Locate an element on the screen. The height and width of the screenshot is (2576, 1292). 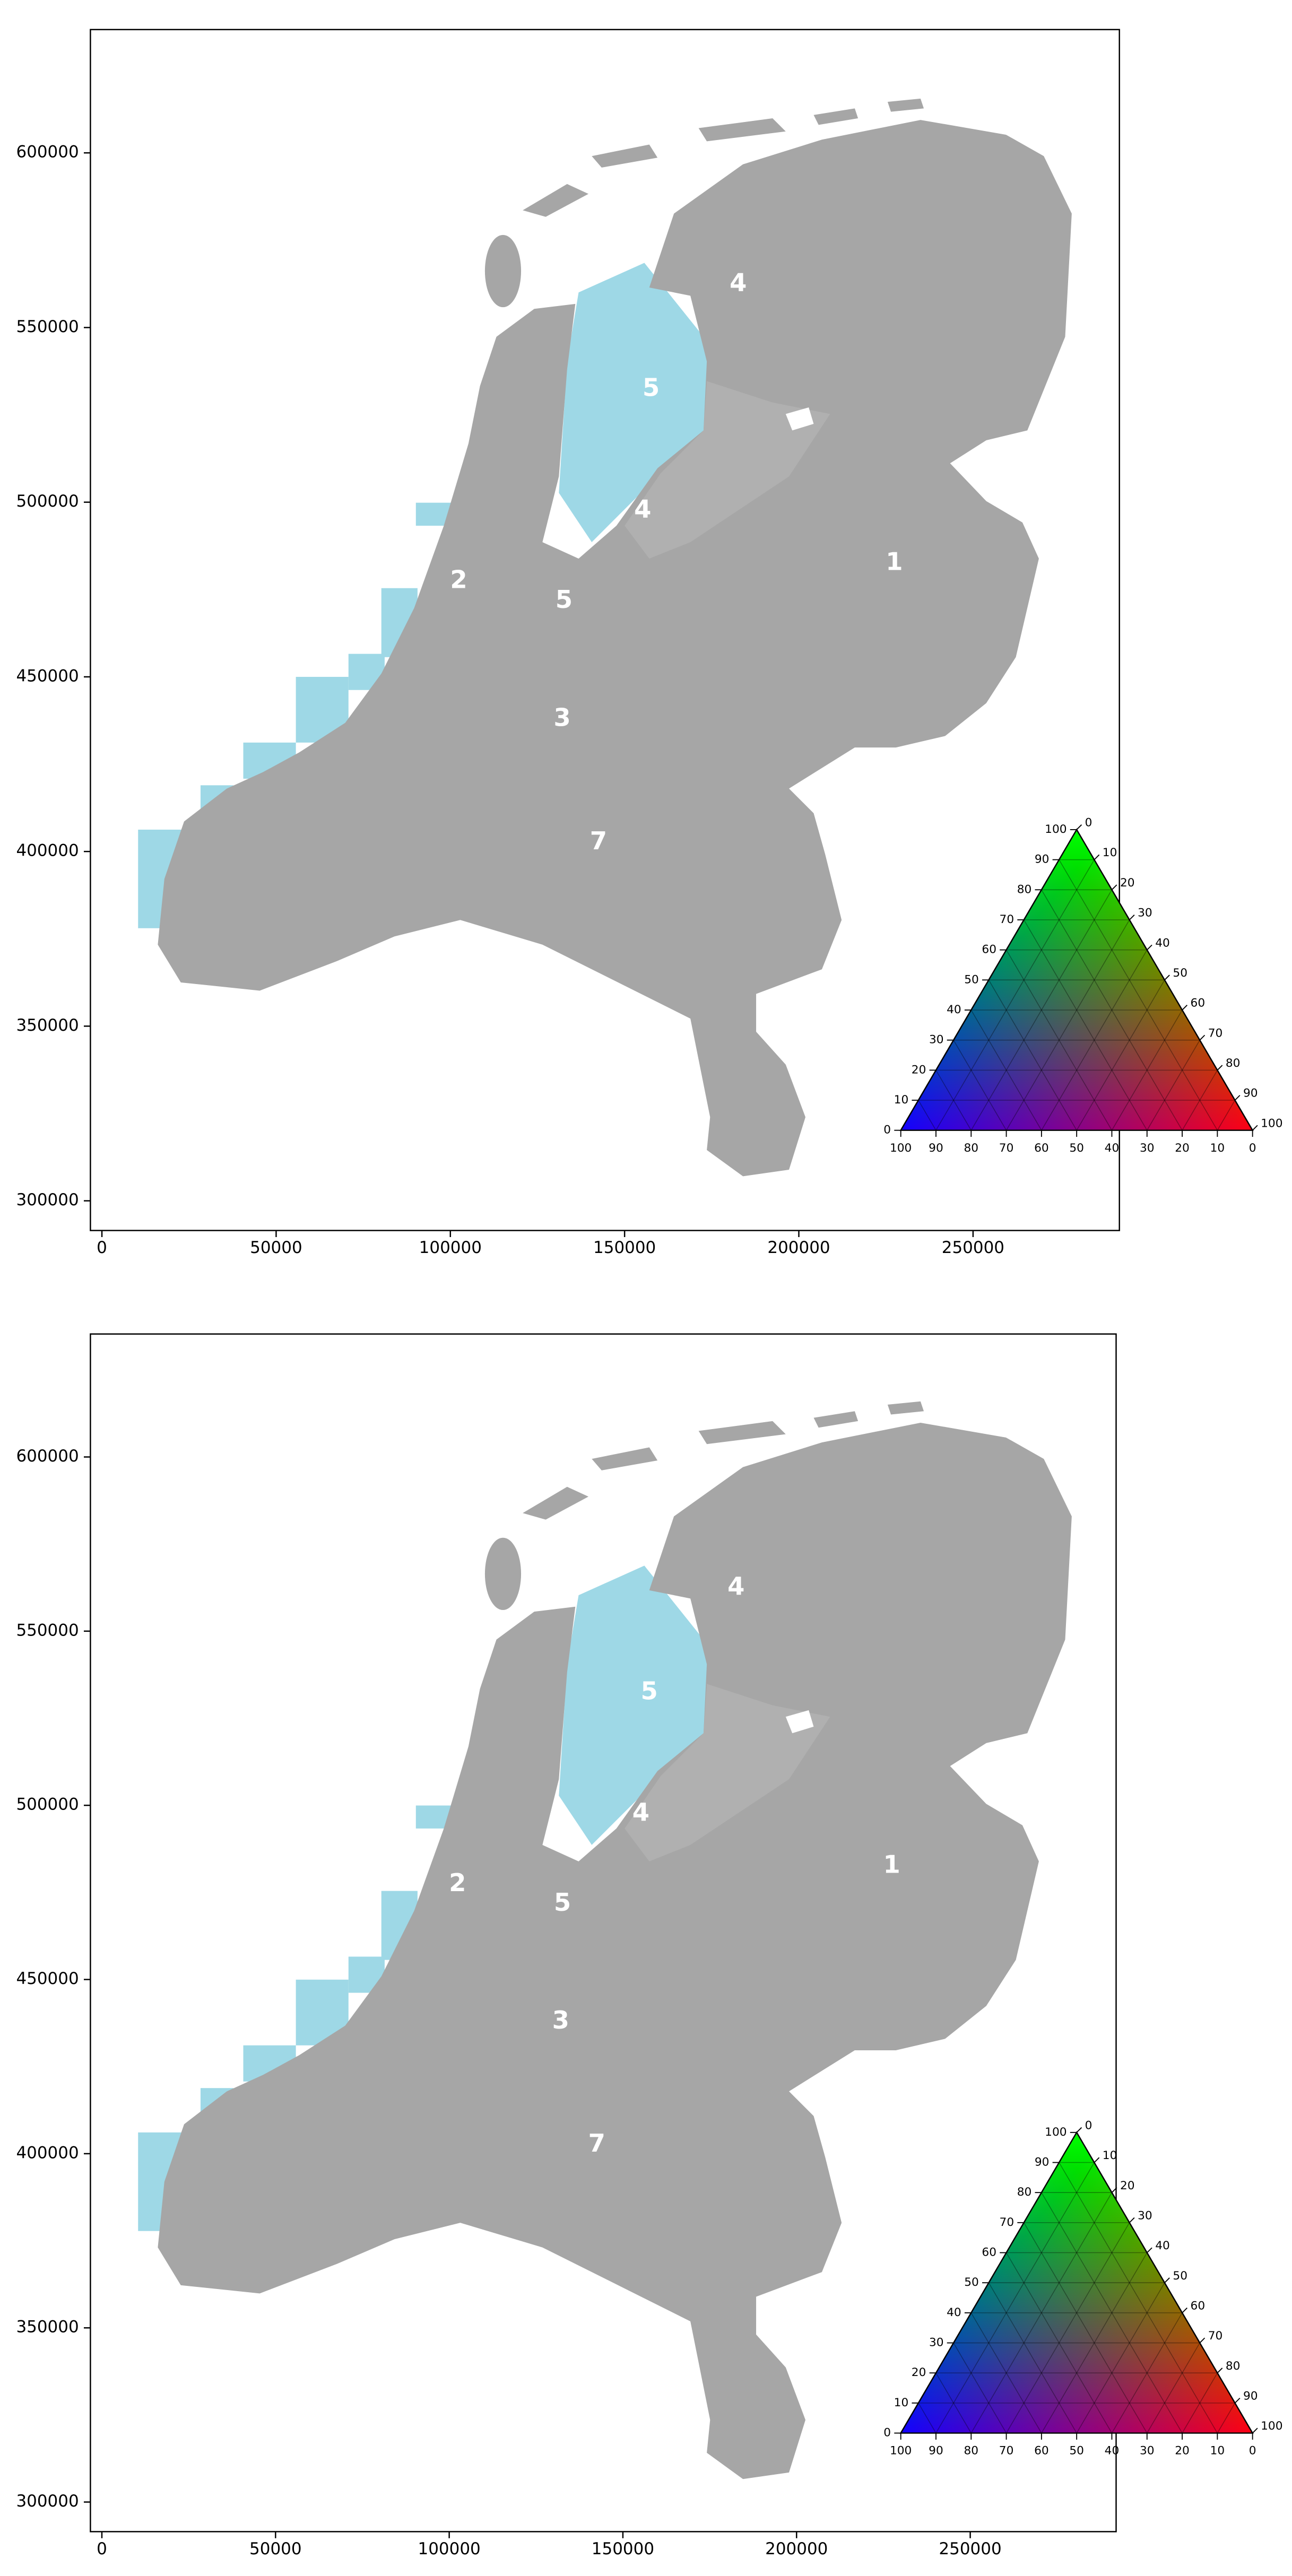
region-label: 2 is located at coordinates (458, 1882).